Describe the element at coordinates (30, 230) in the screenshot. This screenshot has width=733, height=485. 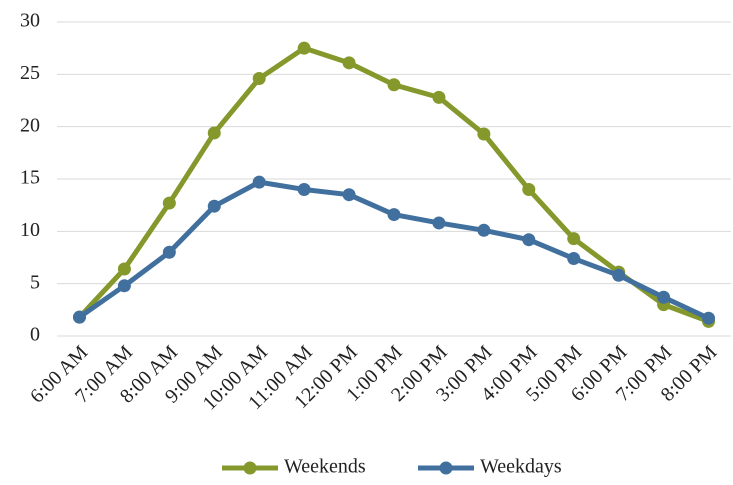
I see `y-tick-label: 10` at that location.